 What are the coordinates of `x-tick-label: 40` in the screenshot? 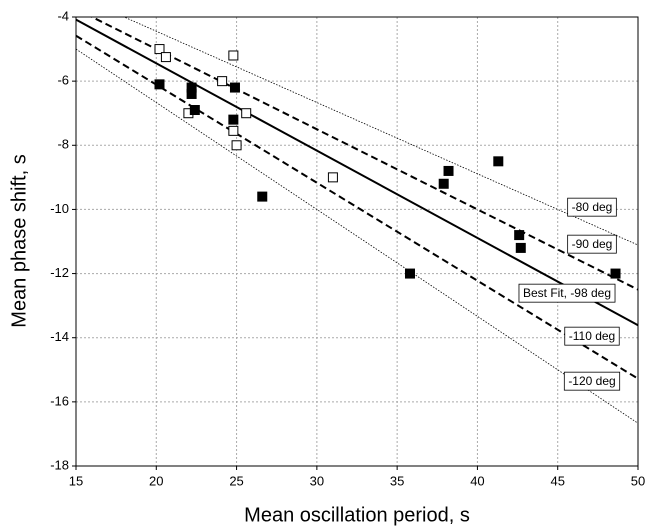 It's located at (477, 480).